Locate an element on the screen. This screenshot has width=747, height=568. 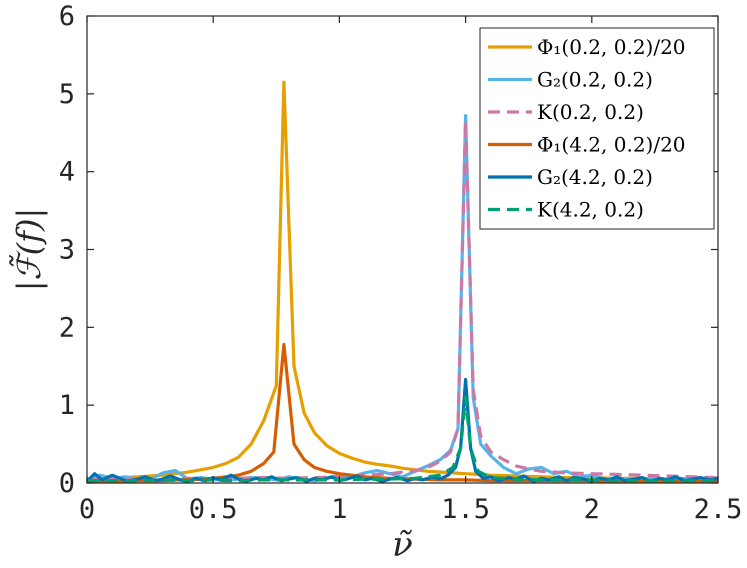
y-tick-label: 6 is located at coordinates (67, 16).